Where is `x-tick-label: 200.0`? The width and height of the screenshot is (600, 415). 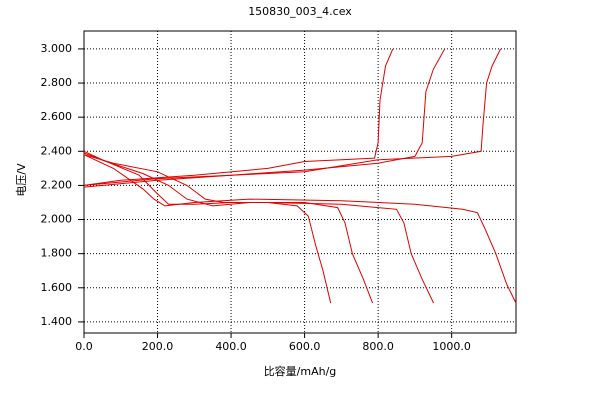
x-tick-label: 200.0 is located at coordinates (158, 346).